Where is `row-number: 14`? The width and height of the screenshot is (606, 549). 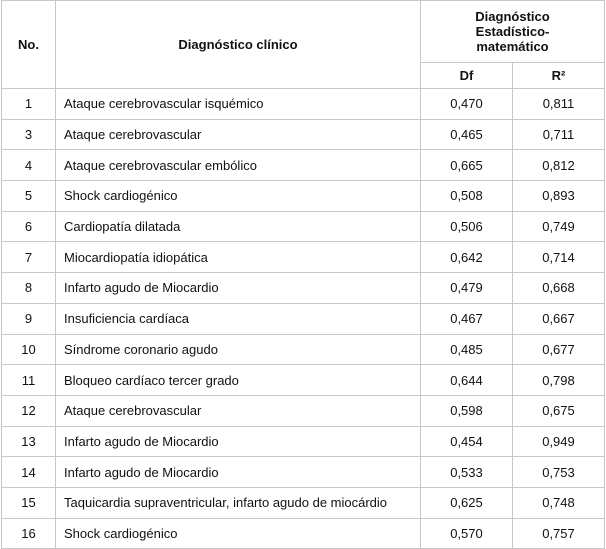 row-number: 14 is located at coordinates (28, 472).